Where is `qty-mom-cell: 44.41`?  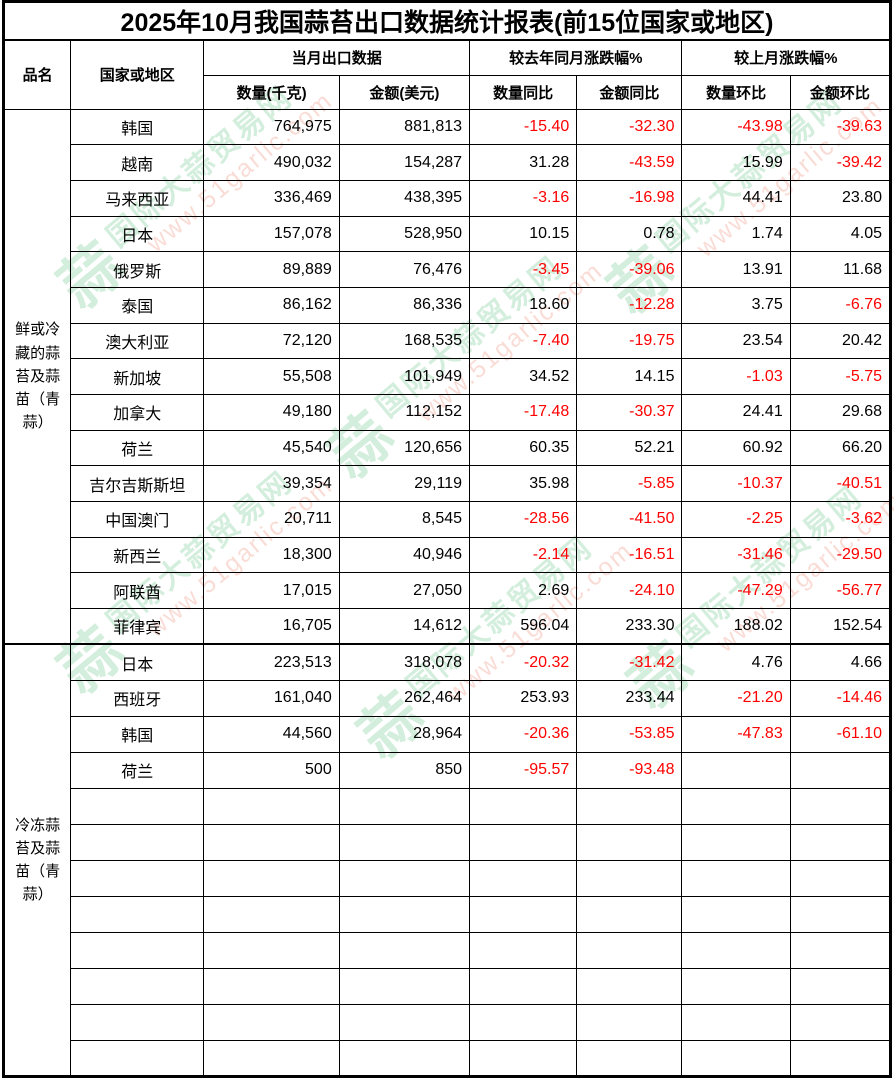
qty-mom-cell: 44.41 is located at coordinates (736, 198).